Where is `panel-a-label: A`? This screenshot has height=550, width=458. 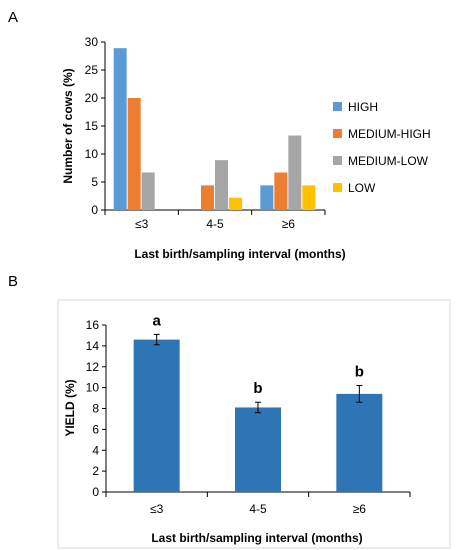
panel-a-label: A is located at coordinates (13, 17).